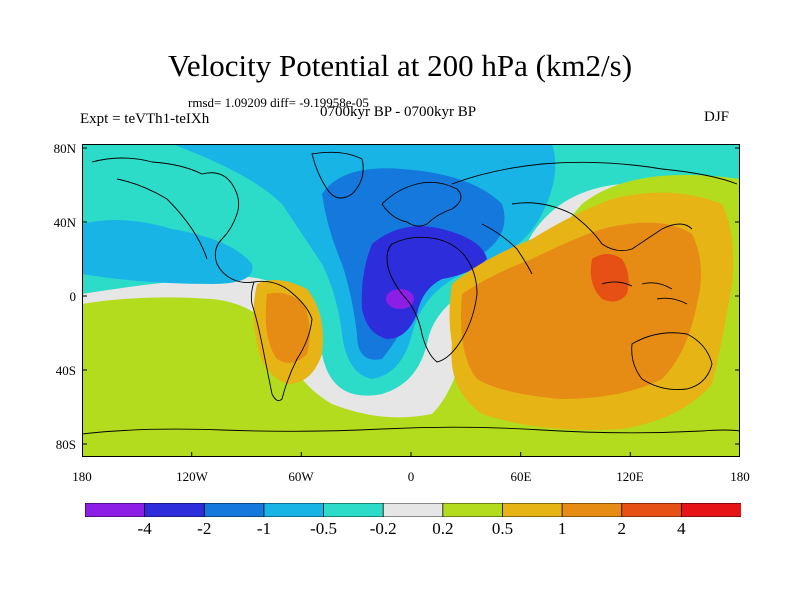  Describe the element at coordinates (502, 528) in the screenshot. I see `colorbar-tick-label: 0.5` at that location.